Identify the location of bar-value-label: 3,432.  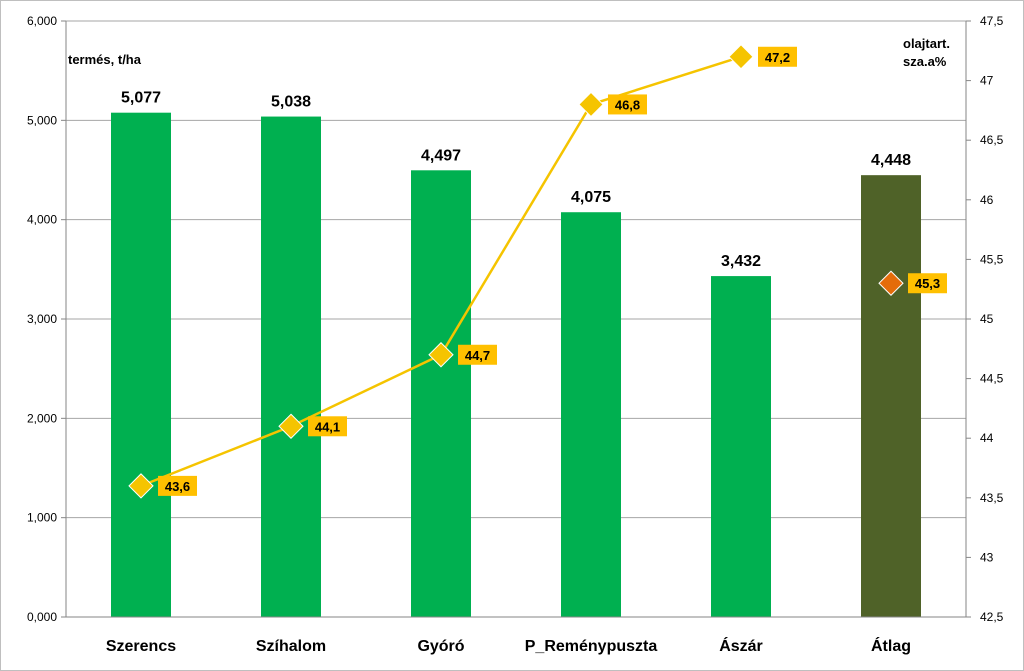
(741, 261).